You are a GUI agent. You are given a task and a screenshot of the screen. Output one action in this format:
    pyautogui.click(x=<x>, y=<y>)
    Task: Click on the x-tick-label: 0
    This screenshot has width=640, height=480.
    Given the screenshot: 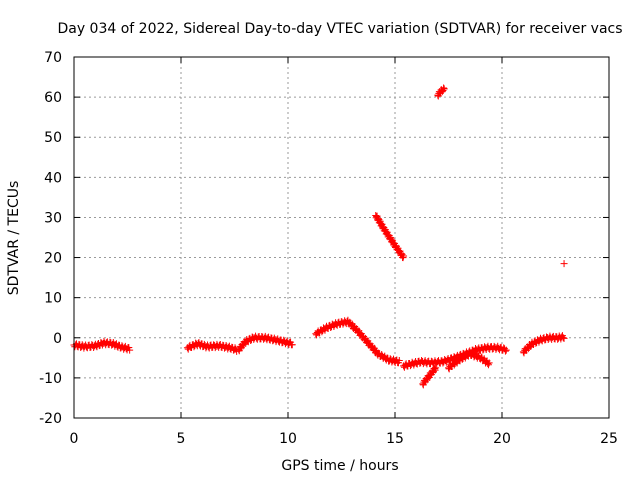 What is the action you would take?
    pyautogui.click(x=74, y=439)
    